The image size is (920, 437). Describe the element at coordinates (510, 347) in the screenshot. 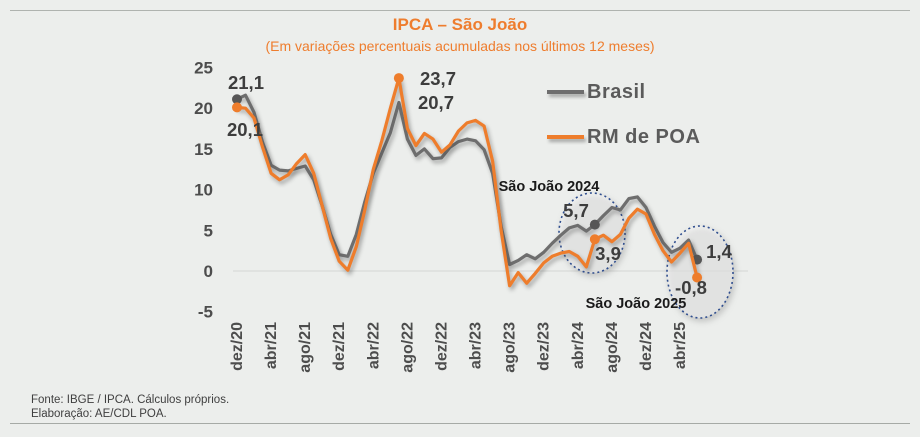

I see `x-axis-tick-label: ago/23` at that location.